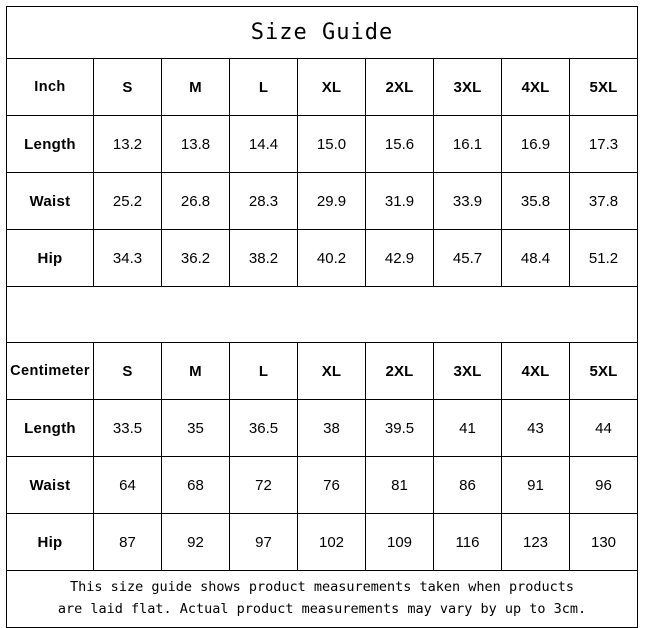  I want to click on inch-waist-xl: 29.9, so click(331, 201).